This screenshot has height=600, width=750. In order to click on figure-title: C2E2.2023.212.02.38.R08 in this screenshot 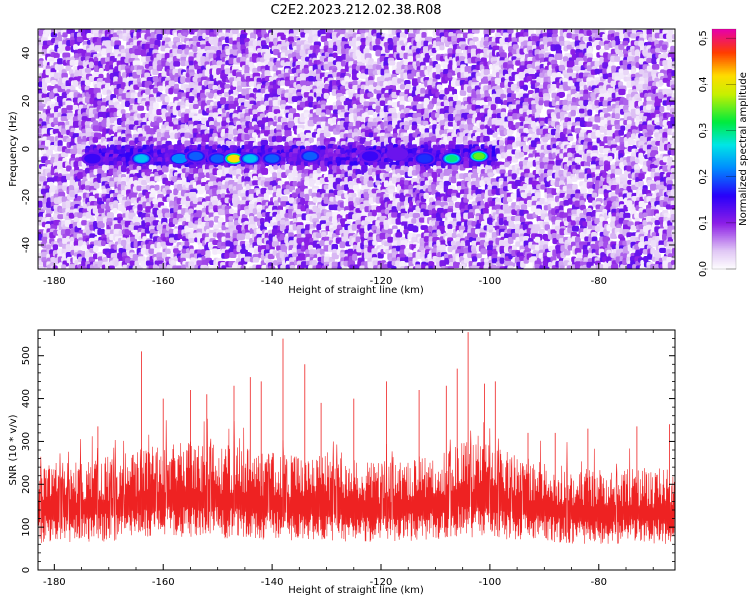, I will do `click(355, 10)`.